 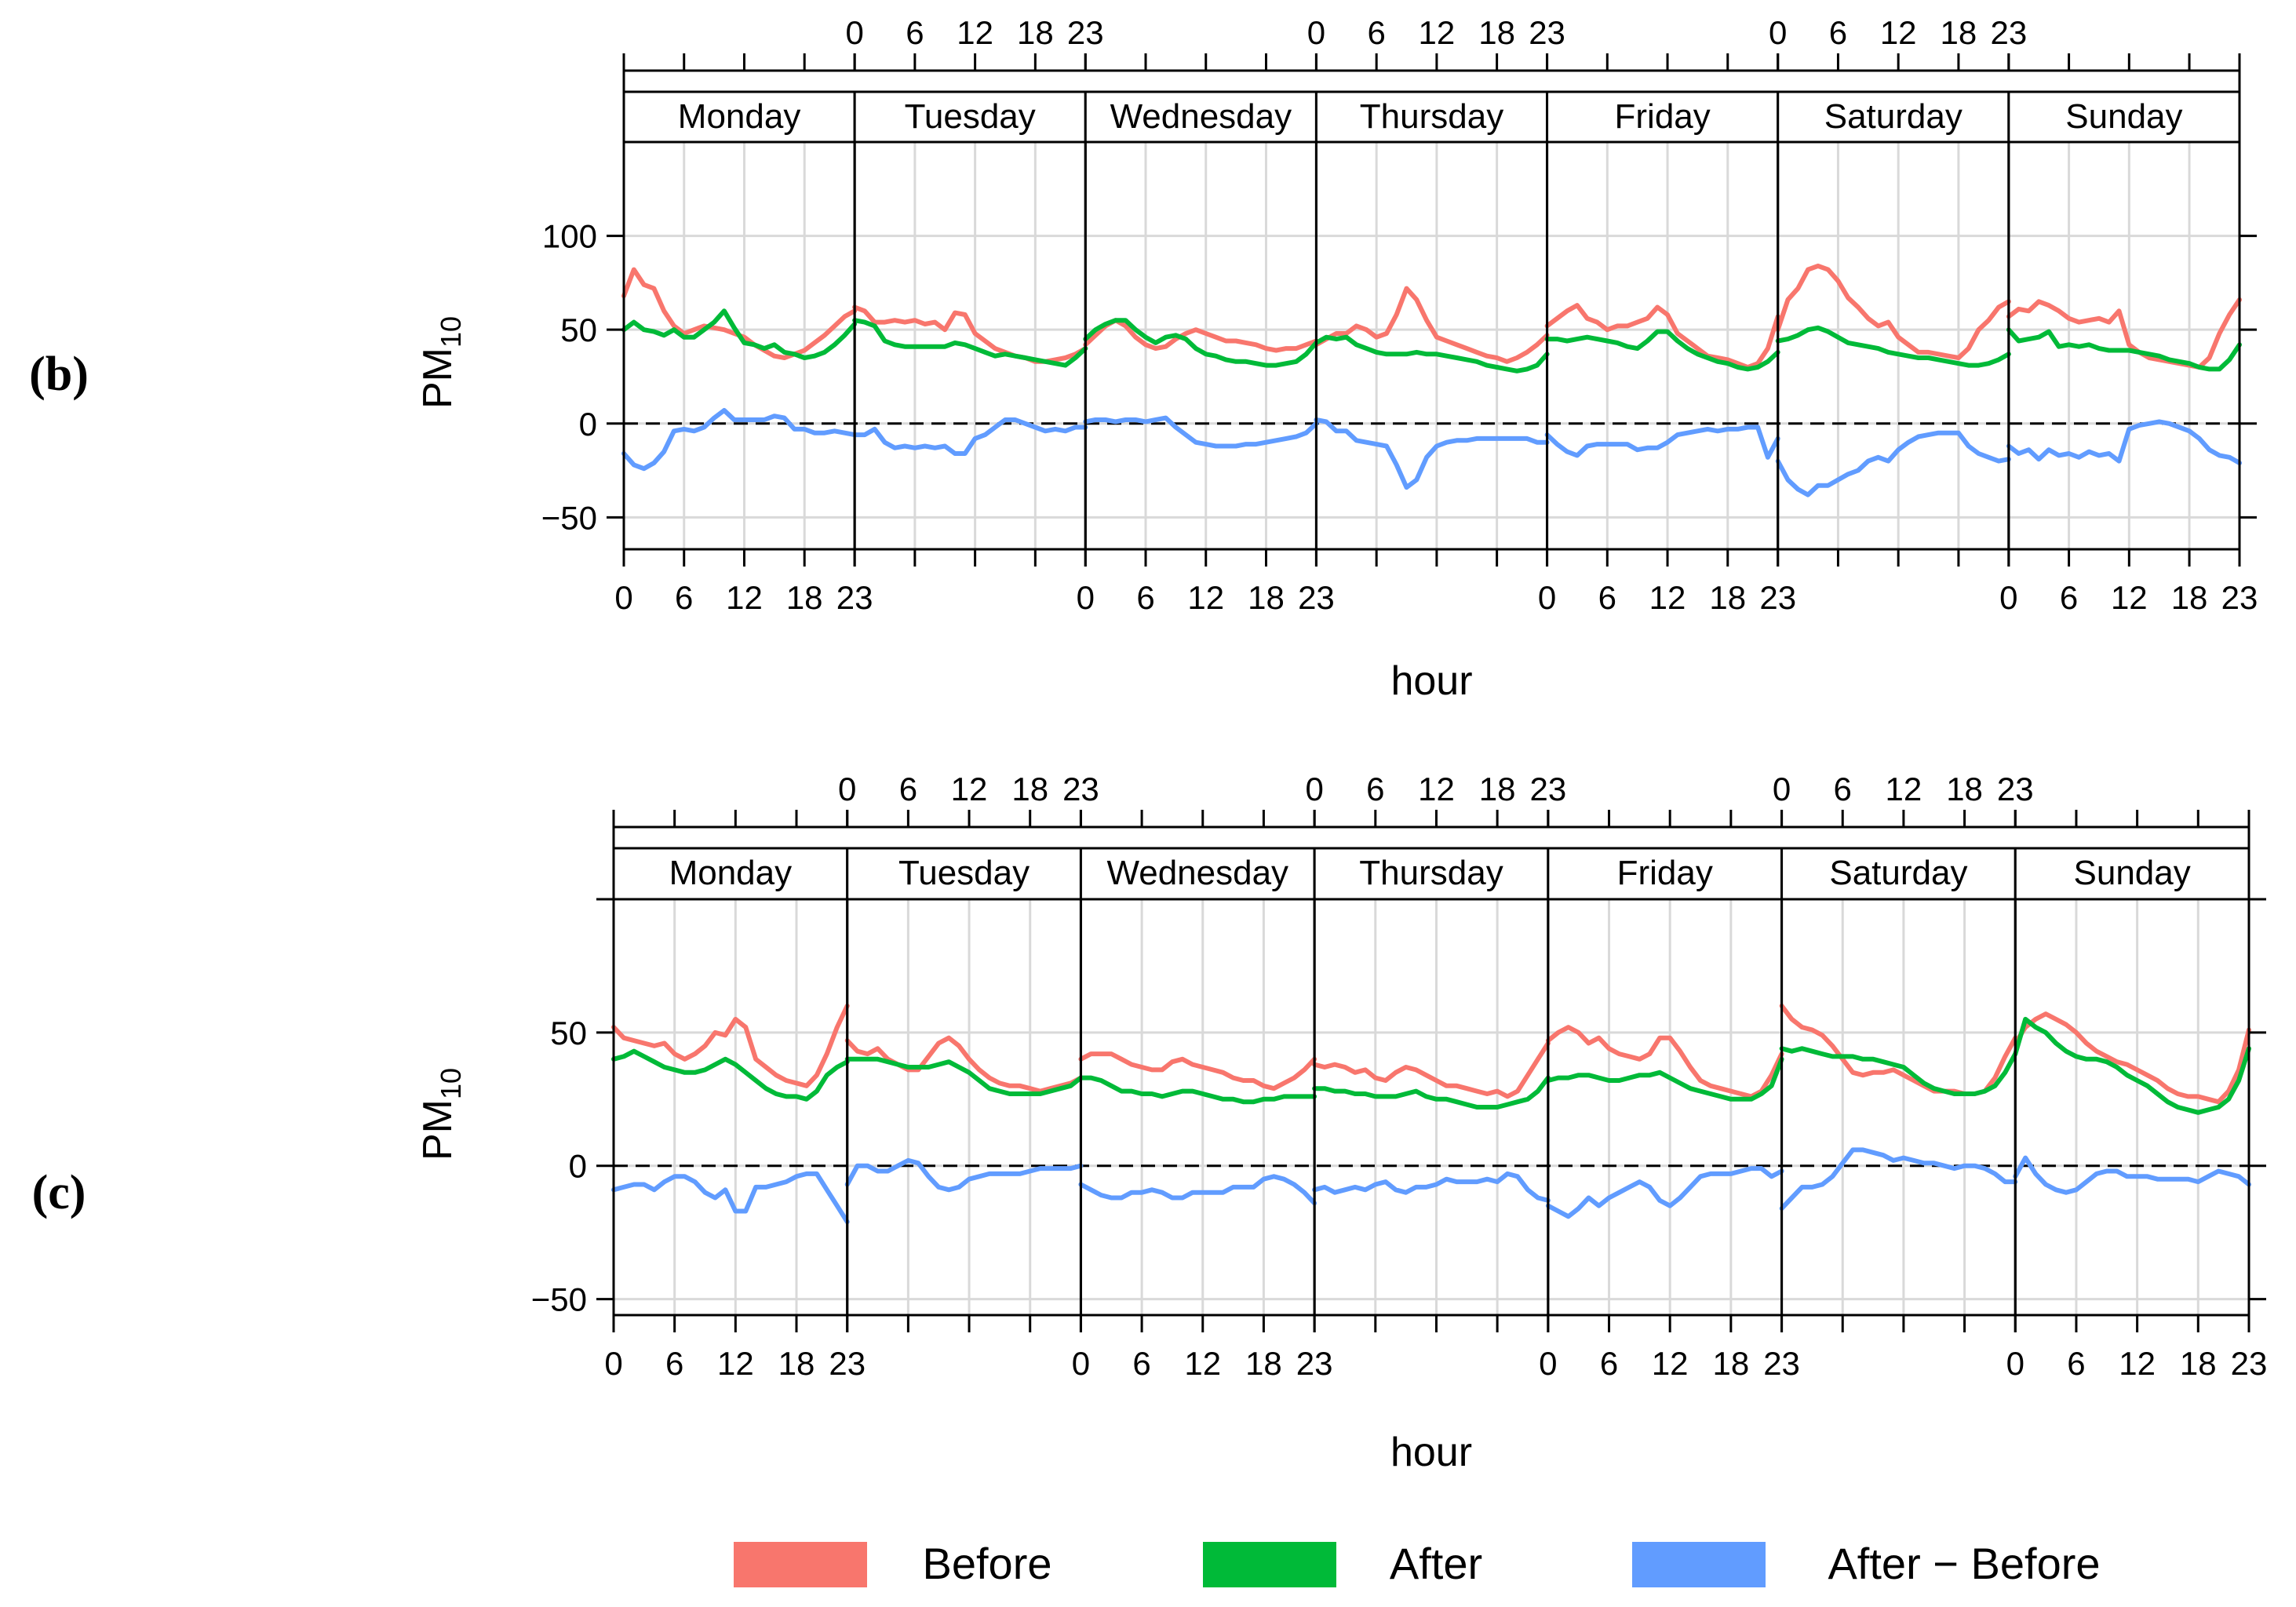 I want to click on y-tick-label: −50, so click(x=569, y=517).